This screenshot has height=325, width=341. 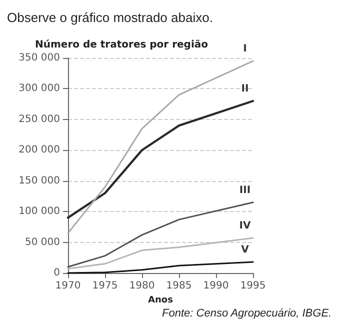 What do you see at coordinates (42, 242) in the screenshot?
I see `y-tick-label: 50 000` at bounding box center [42, 242].